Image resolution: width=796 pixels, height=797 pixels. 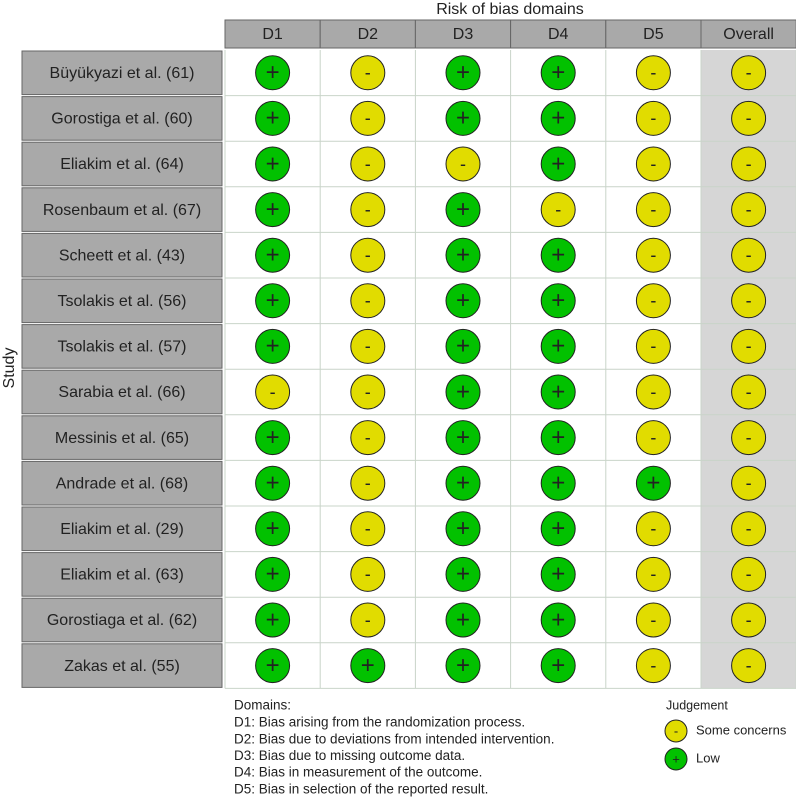 What do you see at coordinates (122, 301) in the screenshot?
I see `study-label: Tsolakis et al. (56)` at bounding box center [122, 301].